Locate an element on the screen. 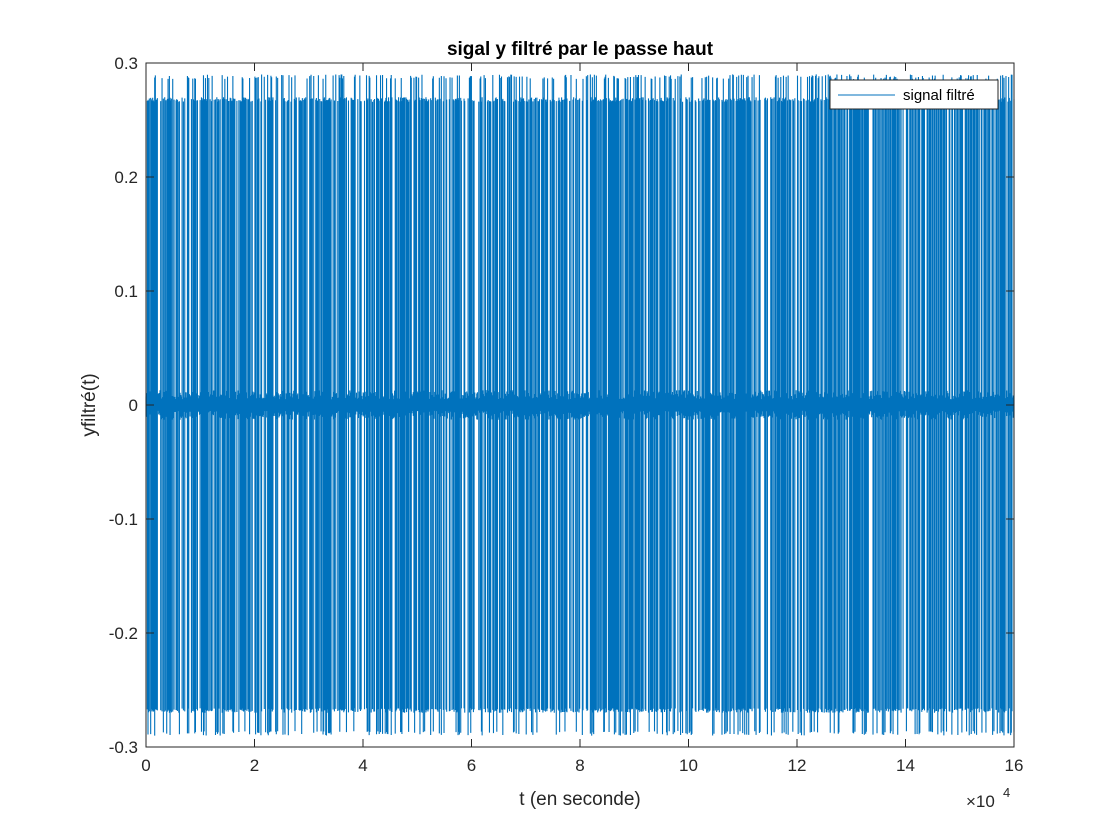 The width and height of the screenshot is (1120, 840). x-tick-label: 2 is located at coordinates (254, 765).